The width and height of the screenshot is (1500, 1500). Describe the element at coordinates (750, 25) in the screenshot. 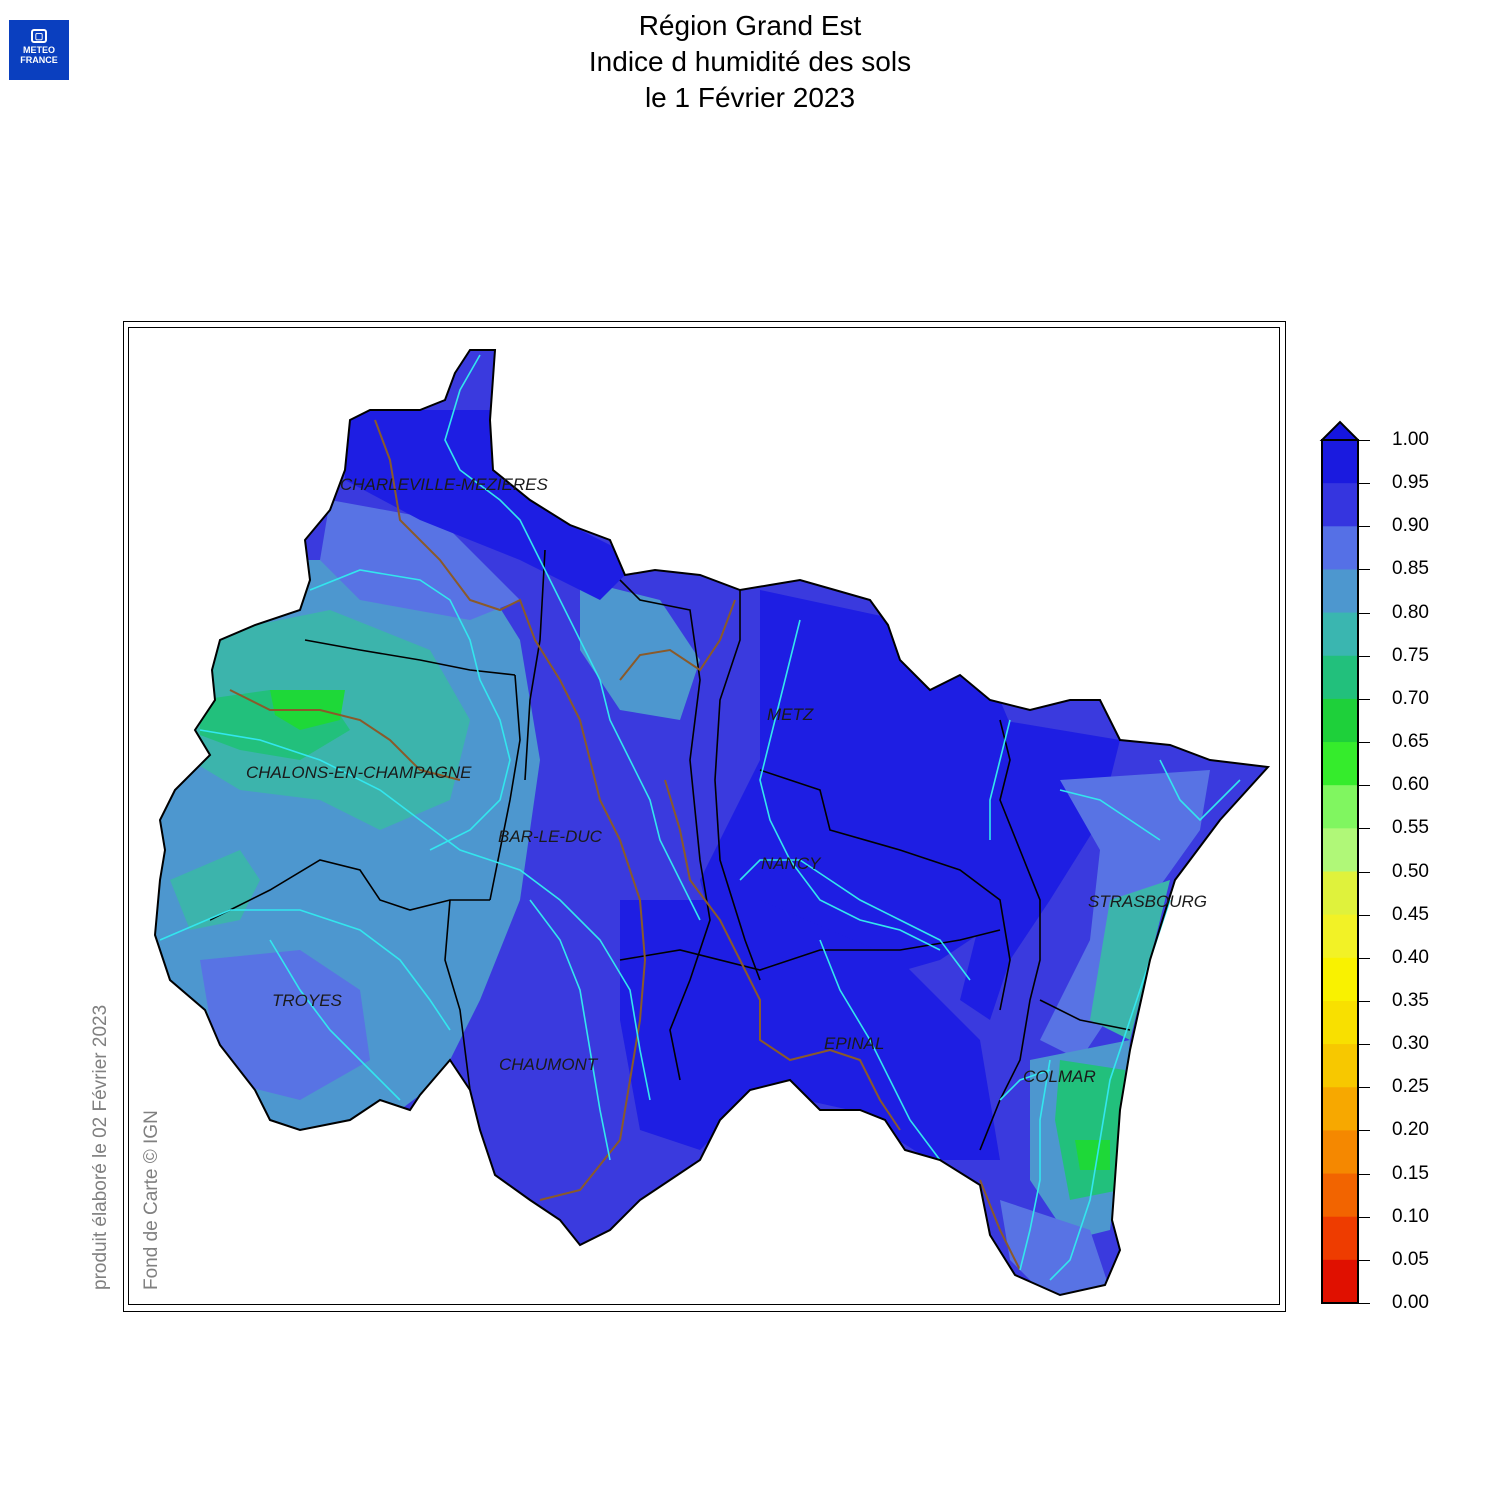

I see `title-region: Région Grand Est` at that location.